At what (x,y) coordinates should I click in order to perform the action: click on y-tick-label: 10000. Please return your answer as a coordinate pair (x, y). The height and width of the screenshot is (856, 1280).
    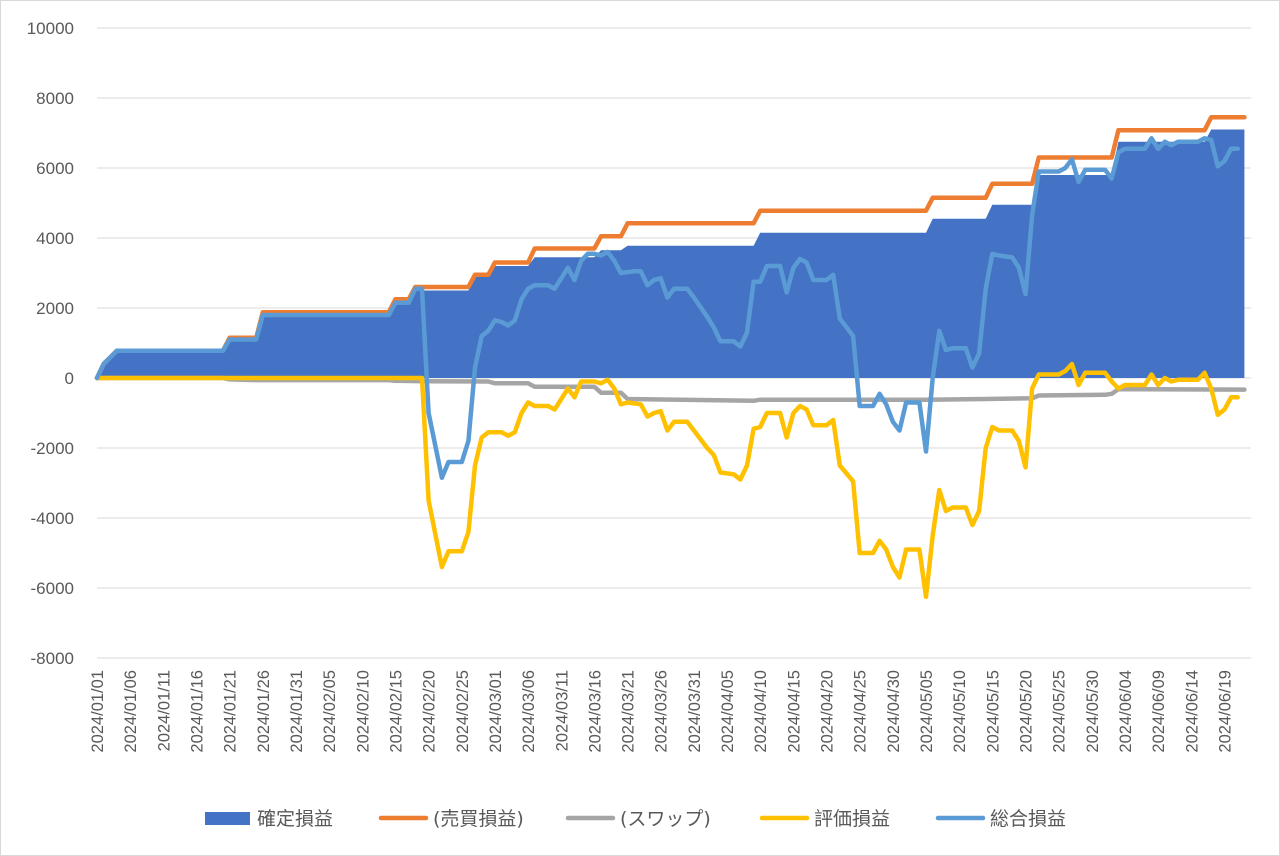
    Looking at the image, I should click on (50, 28).